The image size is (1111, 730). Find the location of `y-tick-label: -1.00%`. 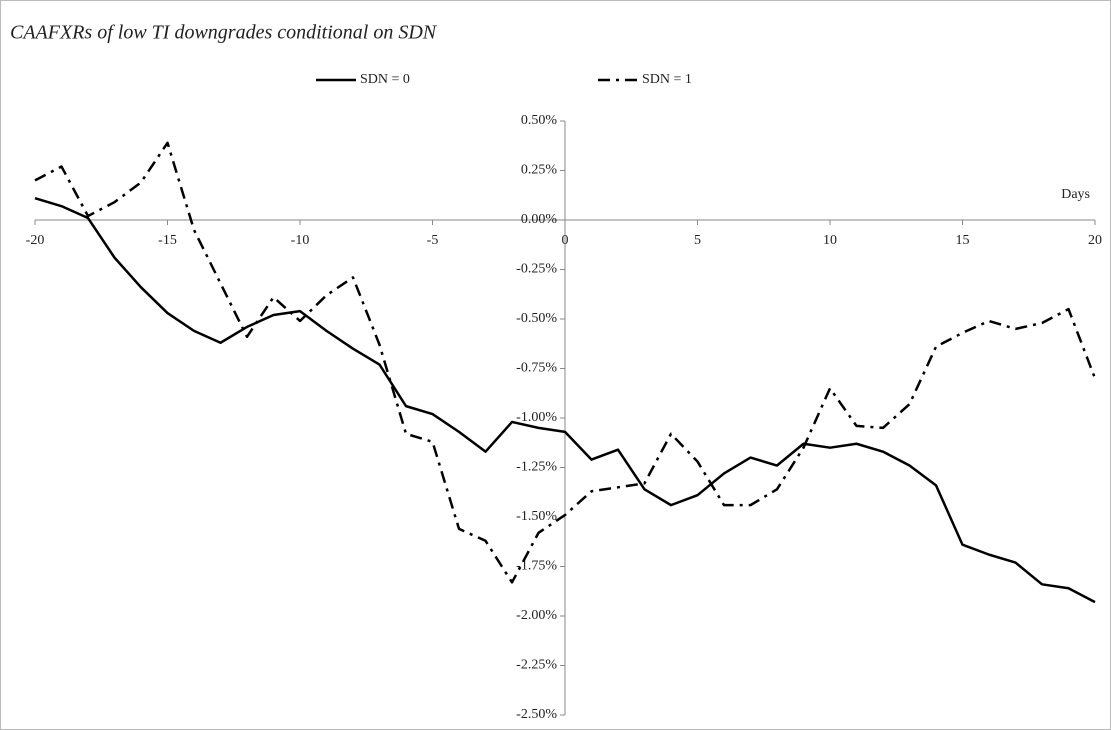

y-tick-label: -1.00% is located at coordinates (536, 417).